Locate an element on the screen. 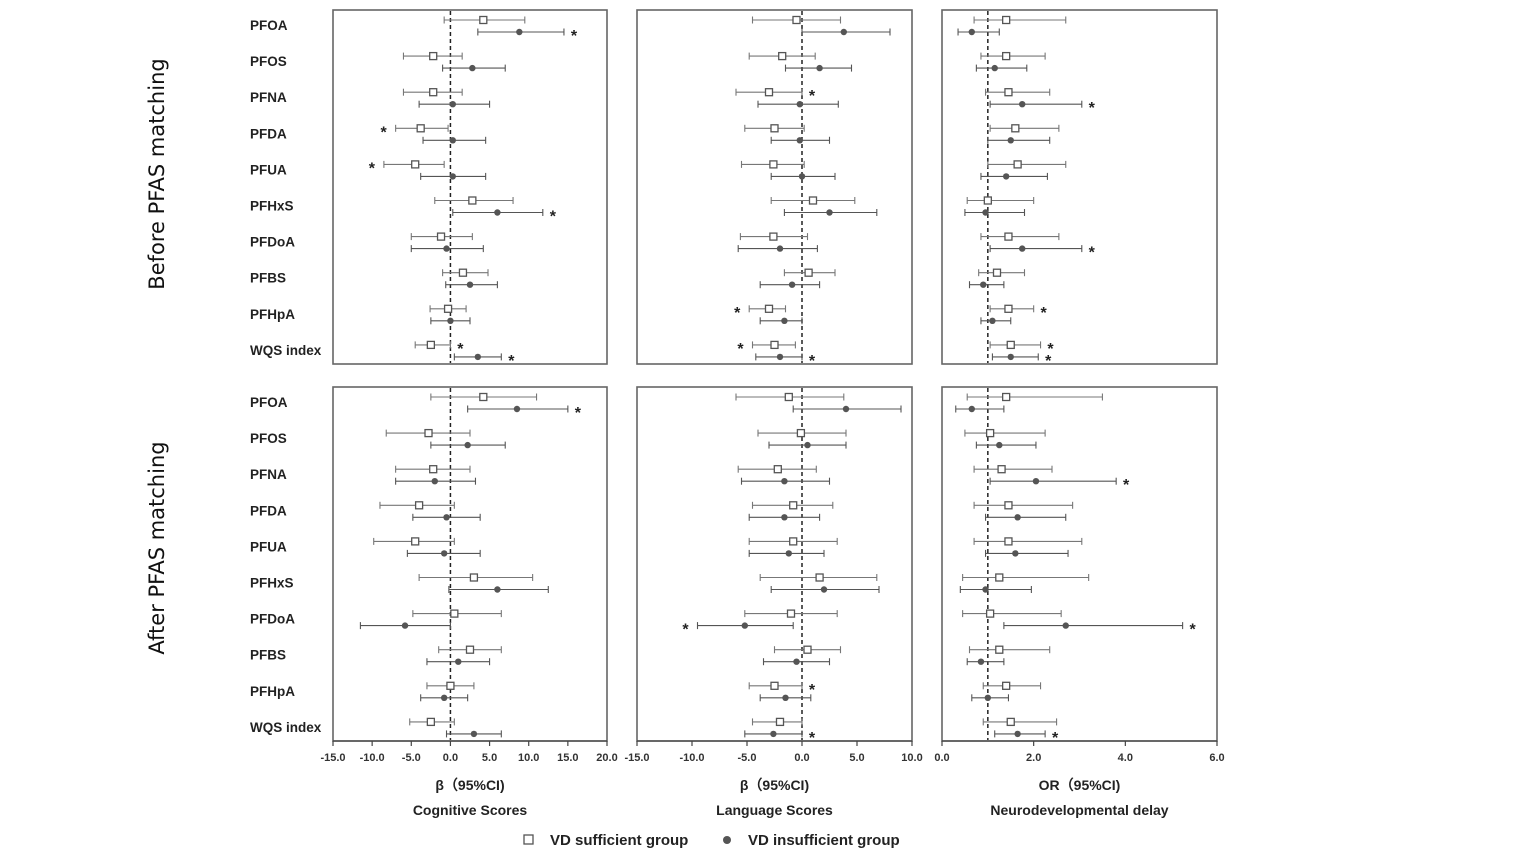  x-tick-label: 15.0 is located at coordinates (567, 758).